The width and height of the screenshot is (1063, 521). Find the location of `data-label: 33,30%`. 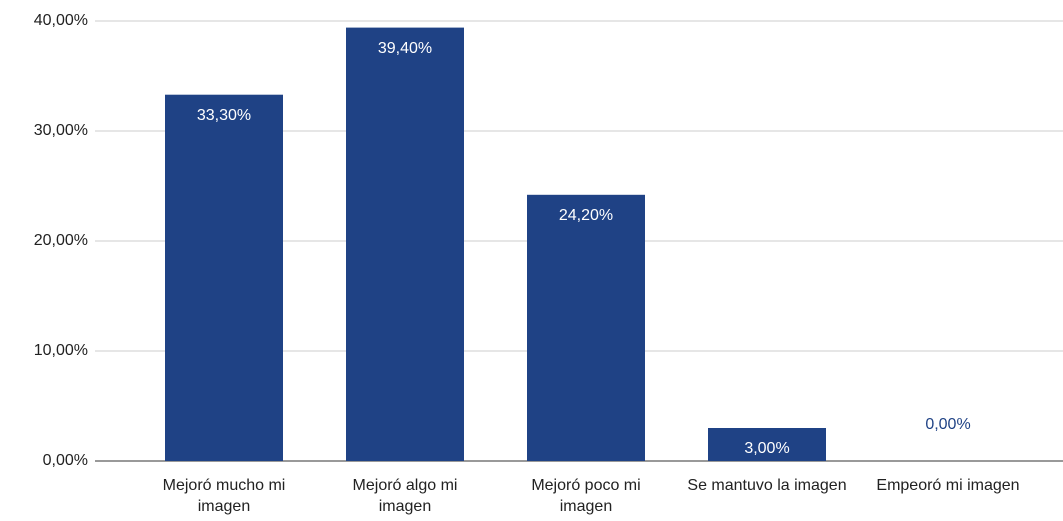

data-label: 33,30% is located at coordinates (224, 115).